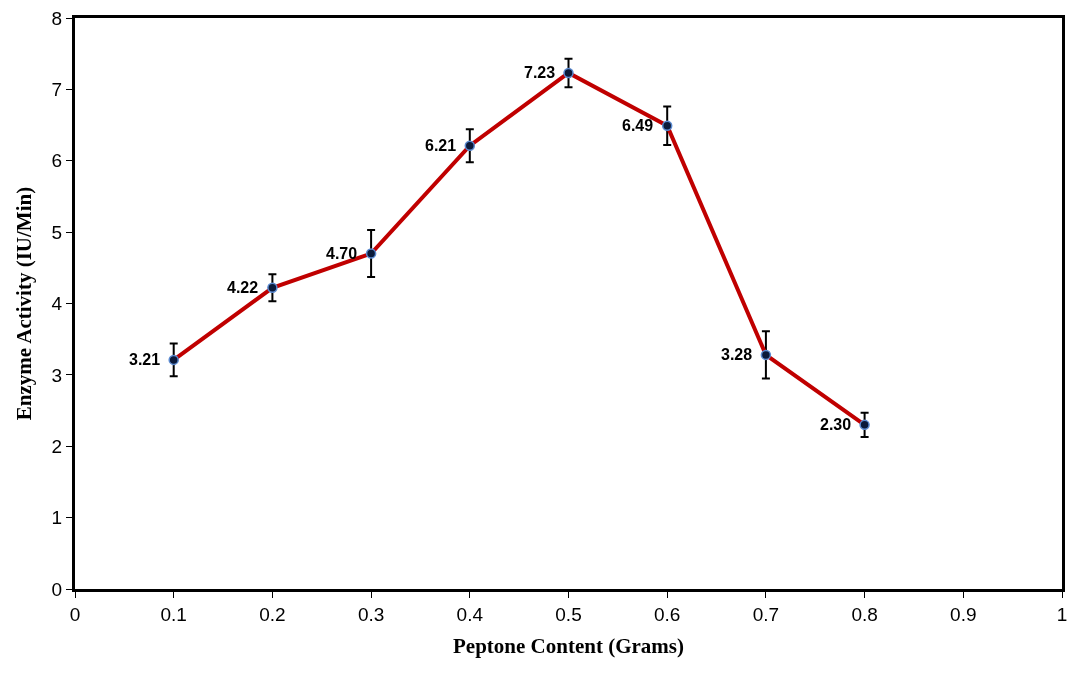 The height and width of the screenshot is (679, 1075). I want to click on x-tick-label: 0.8, so click(864, 614).